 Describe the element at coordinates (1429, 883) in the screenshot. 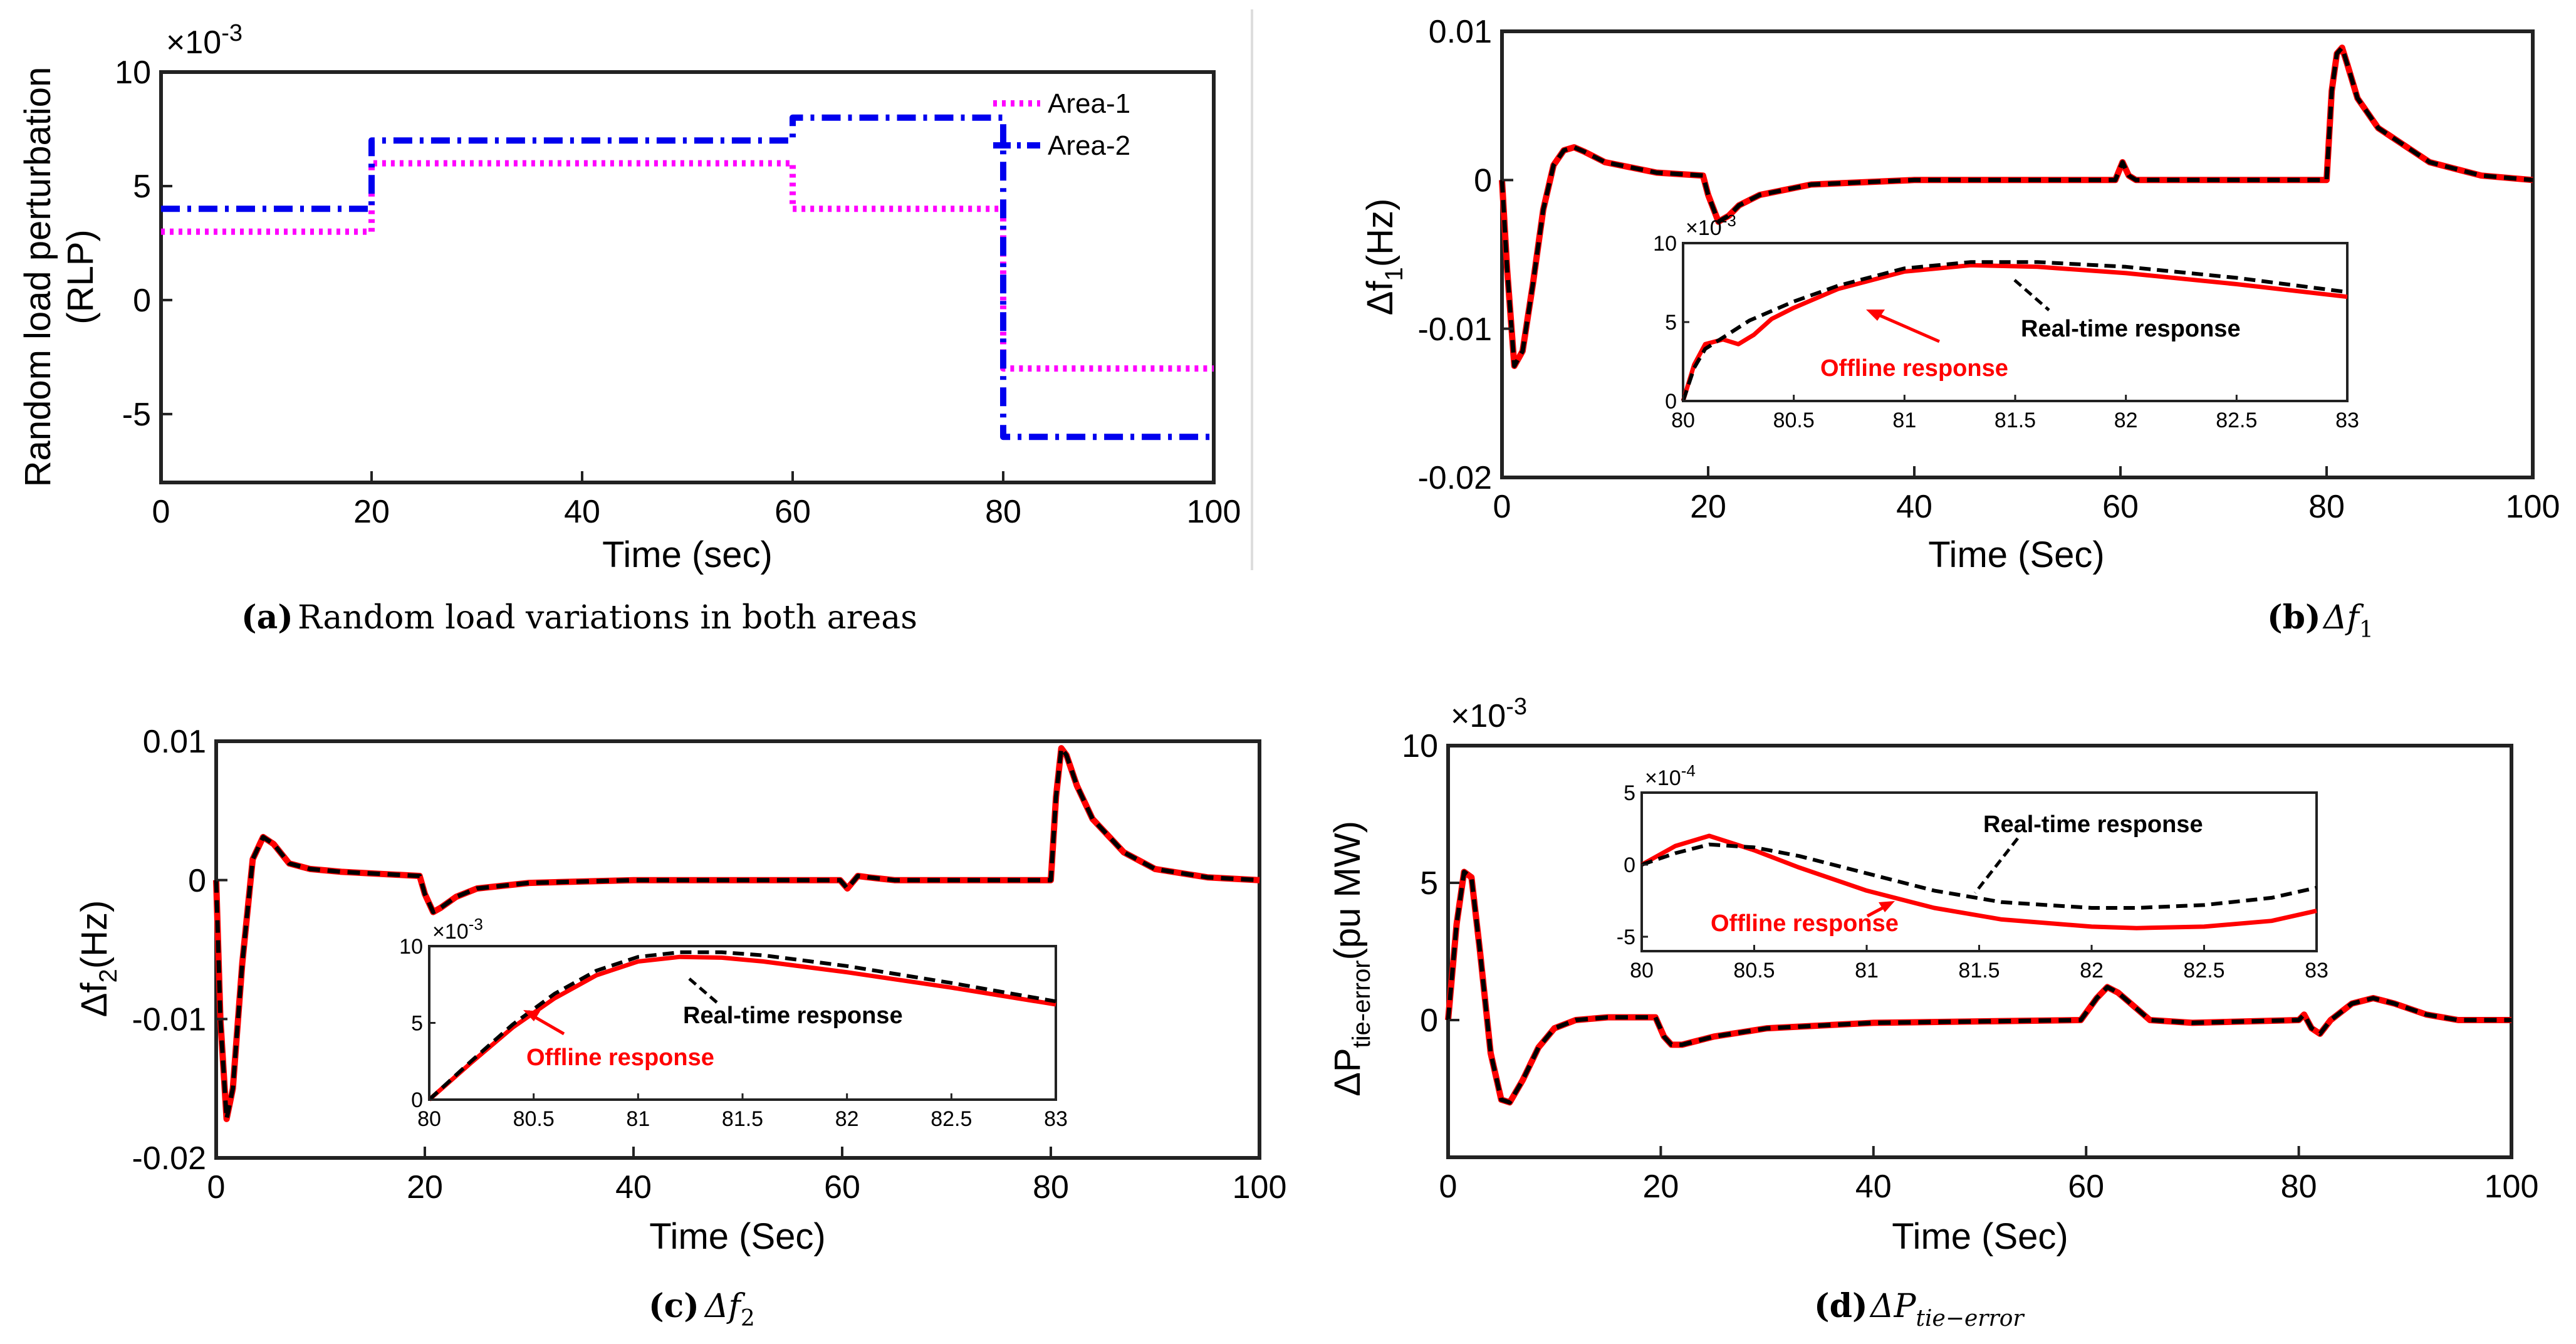

I see `panel-d-y-tick-label: 5` at that location.